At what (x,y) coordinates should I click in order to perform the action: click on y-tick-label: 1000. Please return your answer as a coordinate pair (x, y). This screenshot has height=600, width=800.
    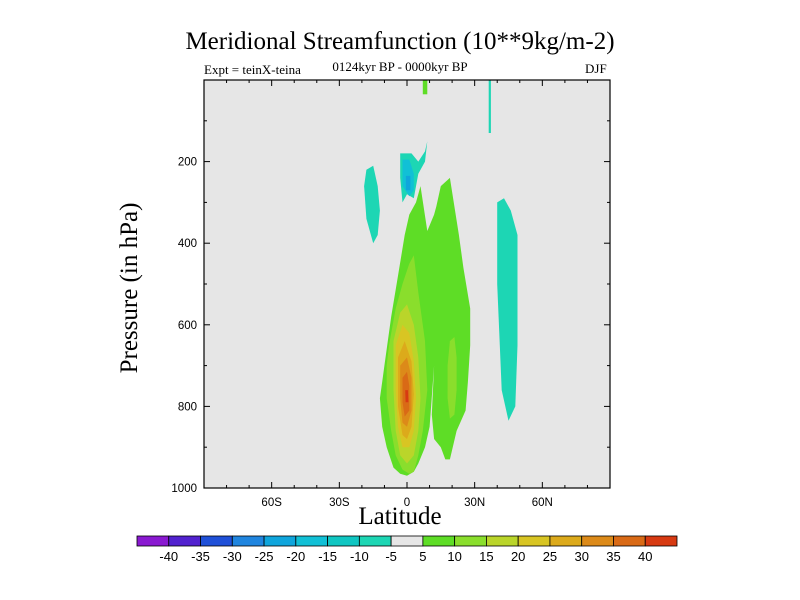
    Looking at the image, I should click on (184, 489).